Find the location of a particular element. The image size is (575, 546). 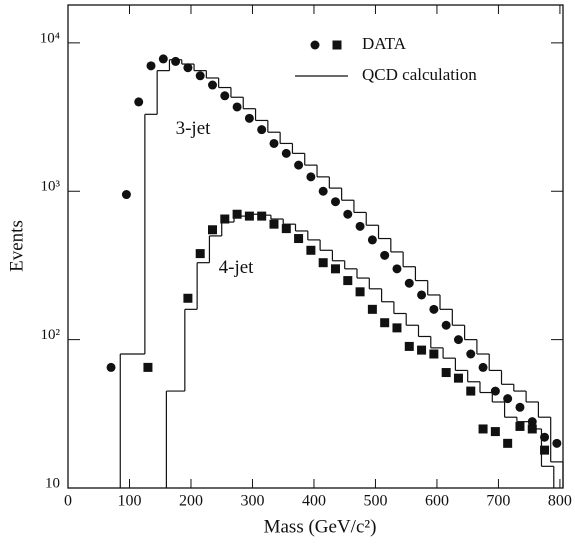

y-axis-label: Events is located at coordinates (16, 246).